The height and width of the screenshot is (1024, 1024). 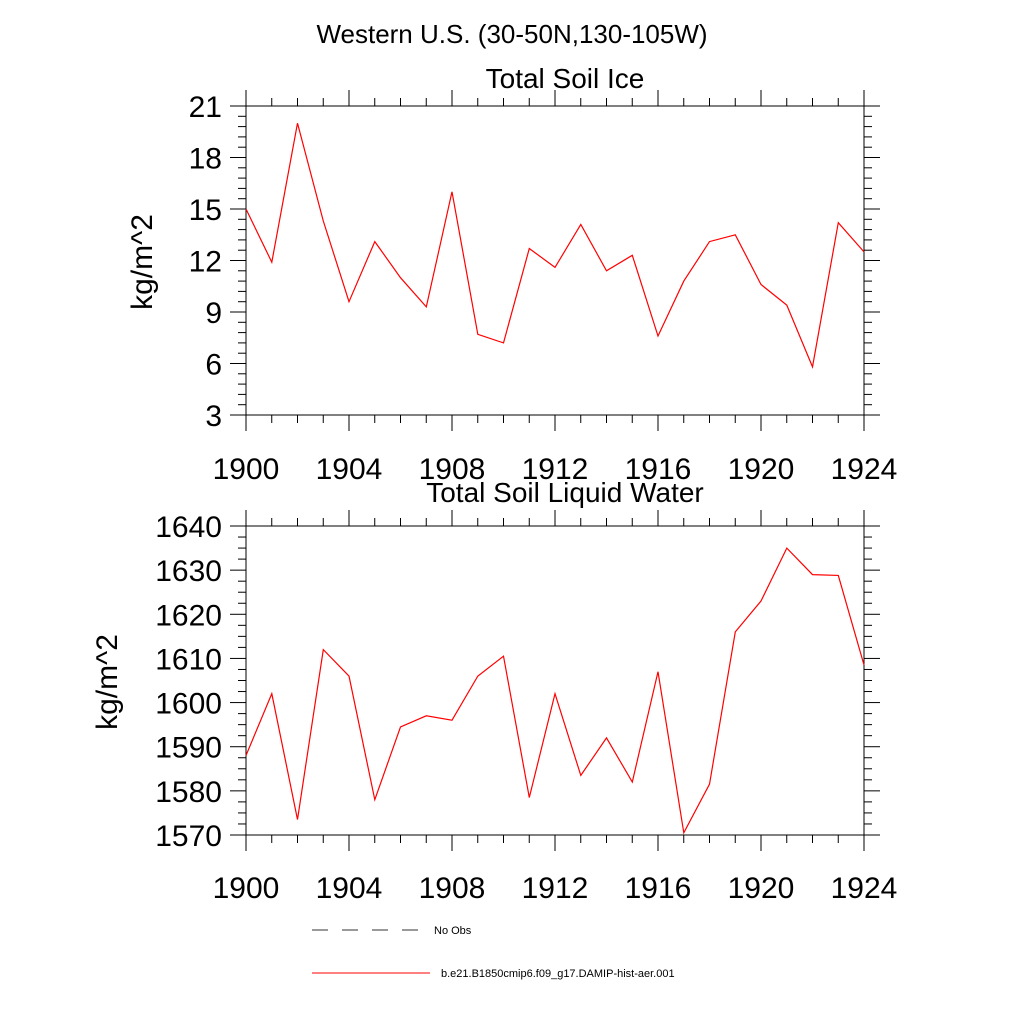 I want to click on y-tick-label: 1640, so click(x=188, y=527).